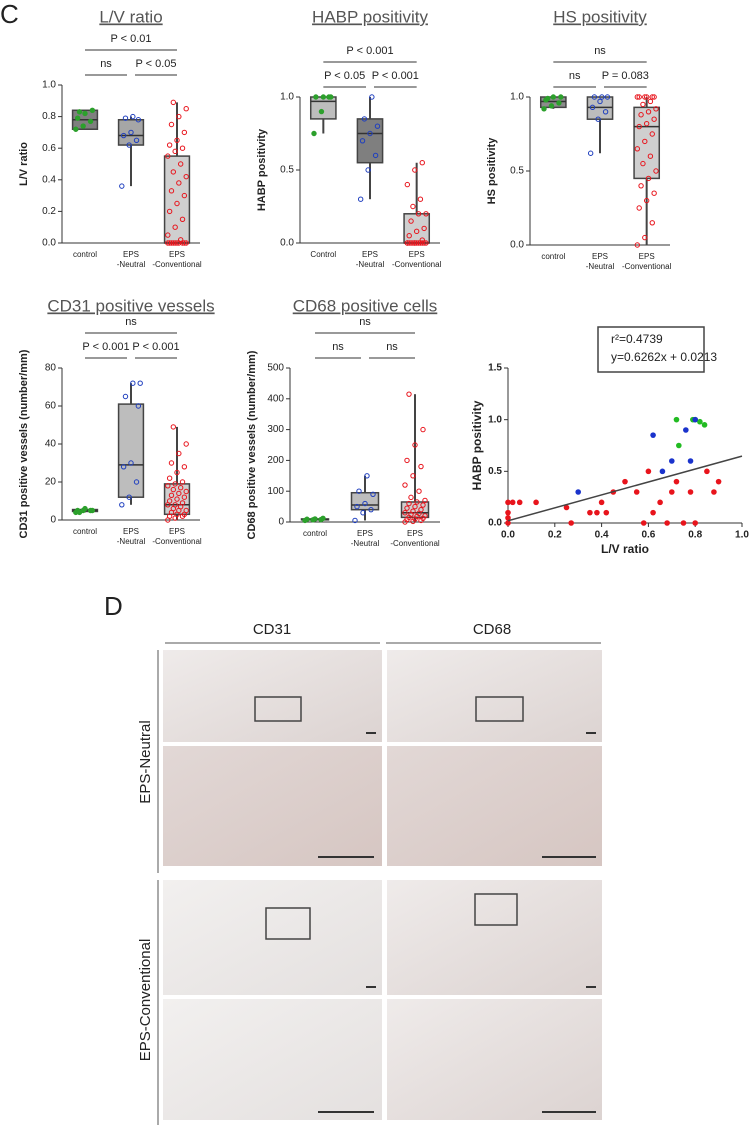 Image resolution: width=750 pixels, height=1127 pixels. What do you see at coordinates (130, 305) in the screenshot?
I see `chart-title: CD31 positive vessels` at bounding box center [130, 305].